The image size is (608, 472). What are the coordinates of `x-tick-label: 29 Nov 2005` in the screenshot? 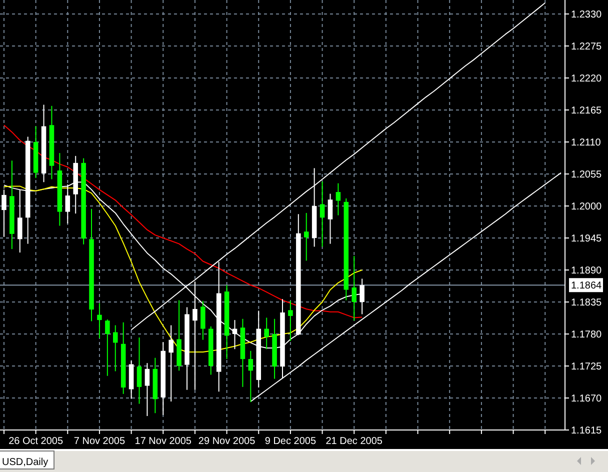 It's located at (227, 441).